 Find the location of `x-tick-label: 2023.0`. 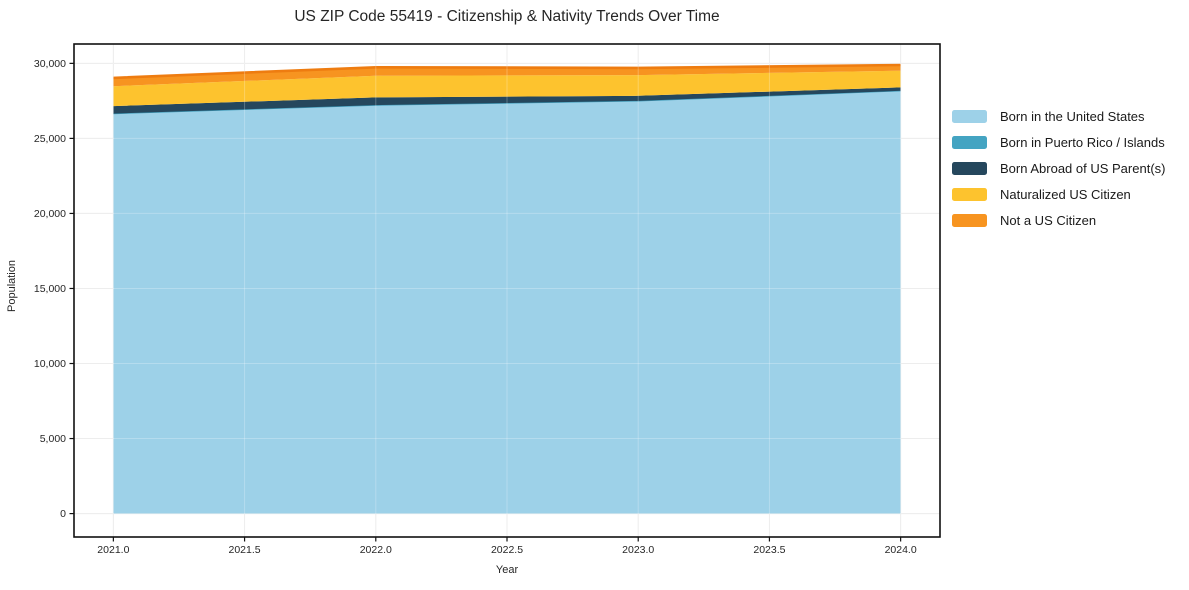

x-tick-label: 2023.0 is located at coordinates (638, 550).